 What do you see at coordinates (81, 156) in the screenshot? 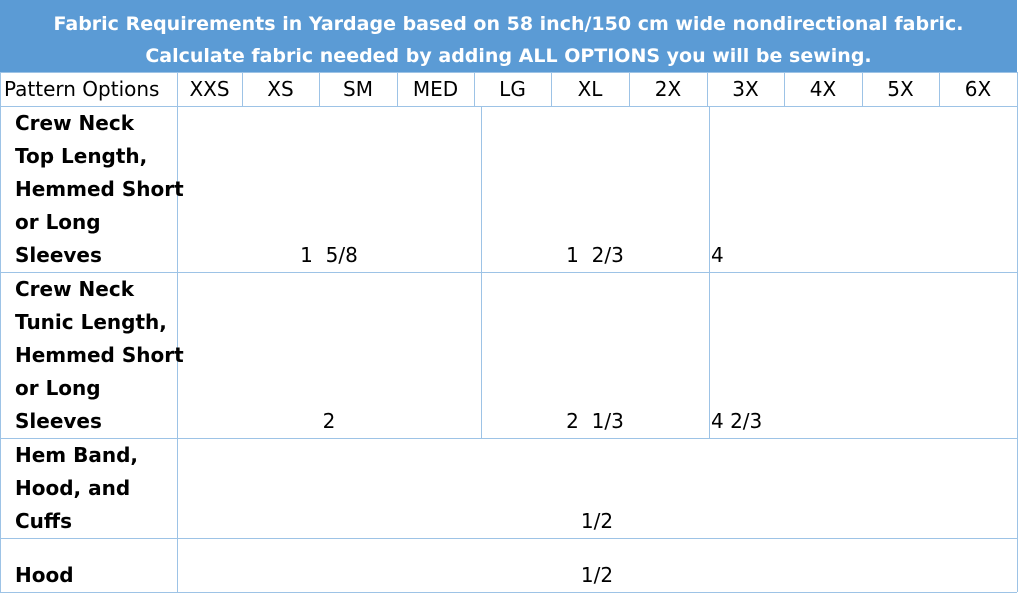
I see `row-label: Top Length,` at bounding box center [81, 156].